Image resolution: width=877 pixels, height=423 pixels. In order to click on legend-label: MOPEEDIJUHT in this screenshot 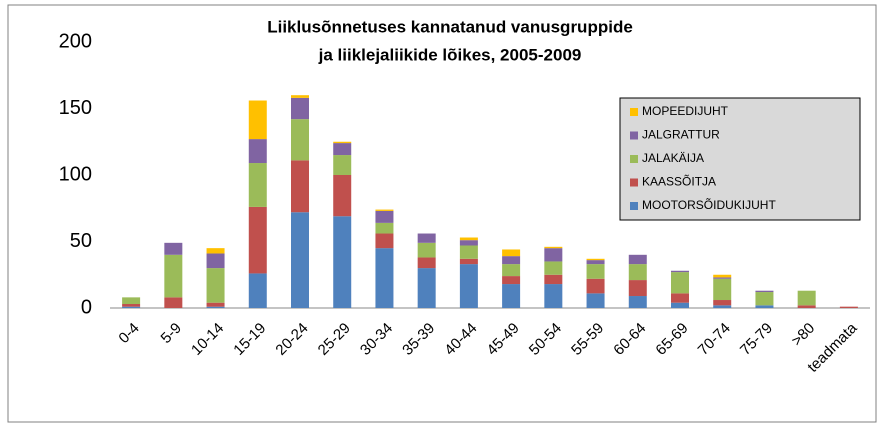, I will do `click(685, 111)`.